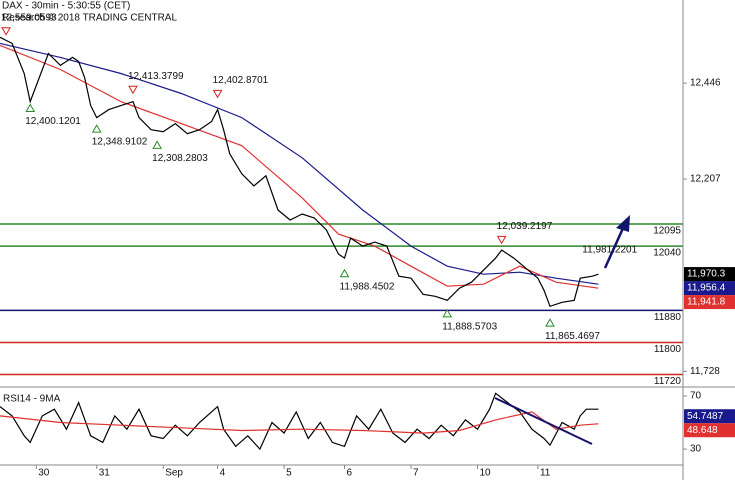 The image size is (735, 485). I want to click on price-tag-label: 11,941.8, so click(706, 302).